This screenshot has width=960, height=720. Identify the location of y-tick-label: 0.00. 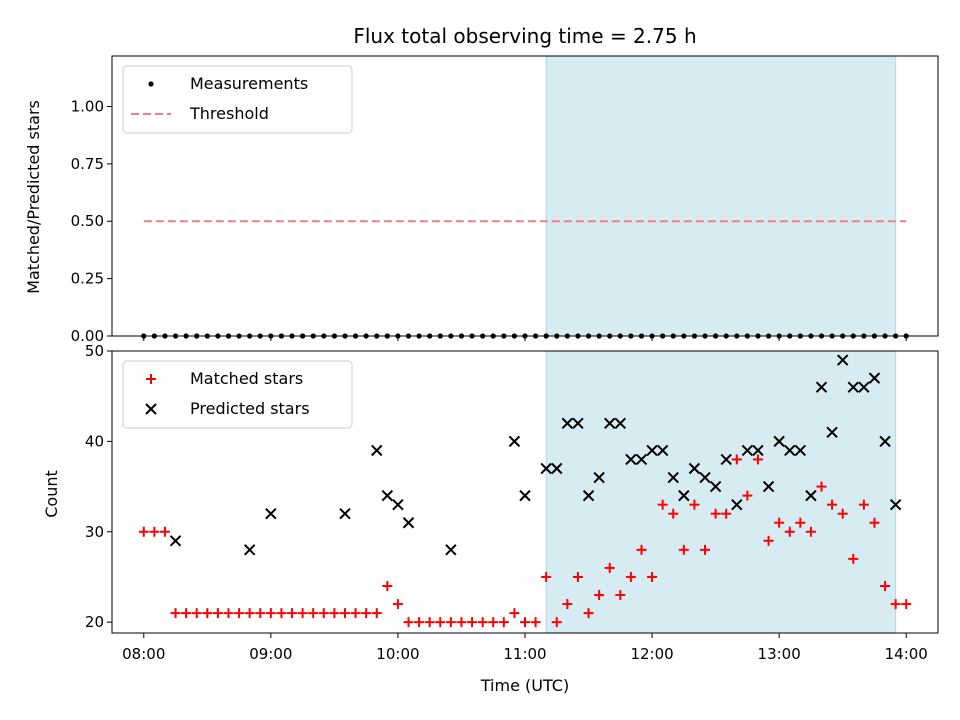
(87, 336).